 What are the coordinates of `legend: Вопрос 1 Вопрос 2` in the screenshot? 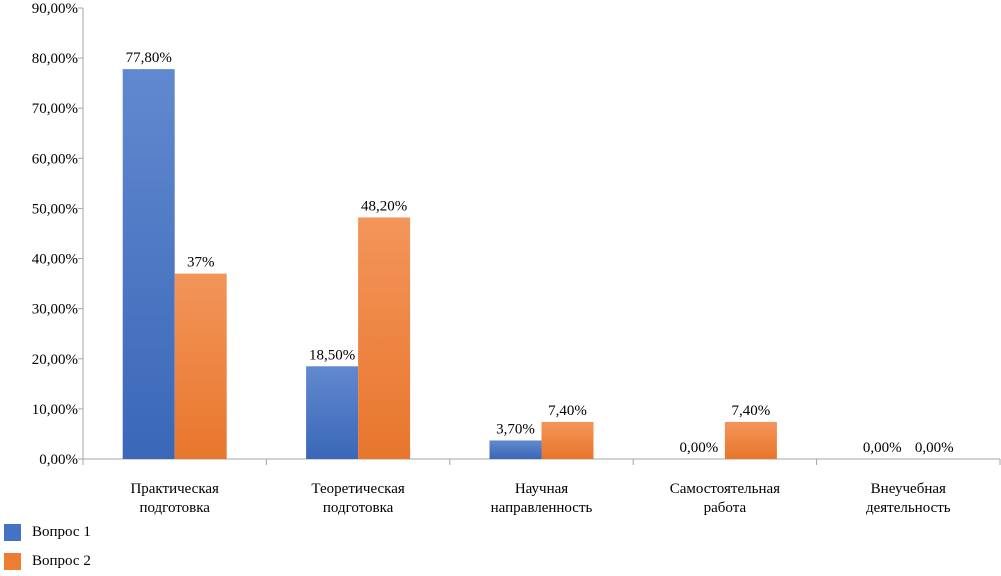 It's located at (47, 547).